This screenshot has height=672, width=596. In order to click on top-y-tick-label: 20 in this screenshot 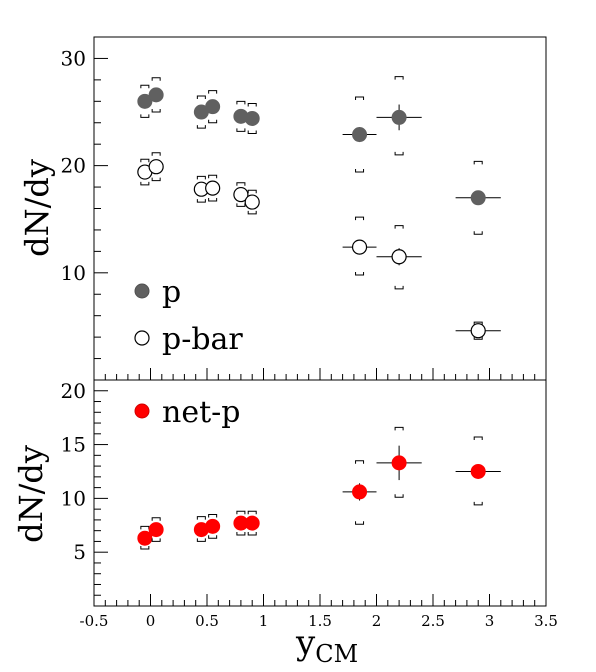, I will do `click(73, 166)`.